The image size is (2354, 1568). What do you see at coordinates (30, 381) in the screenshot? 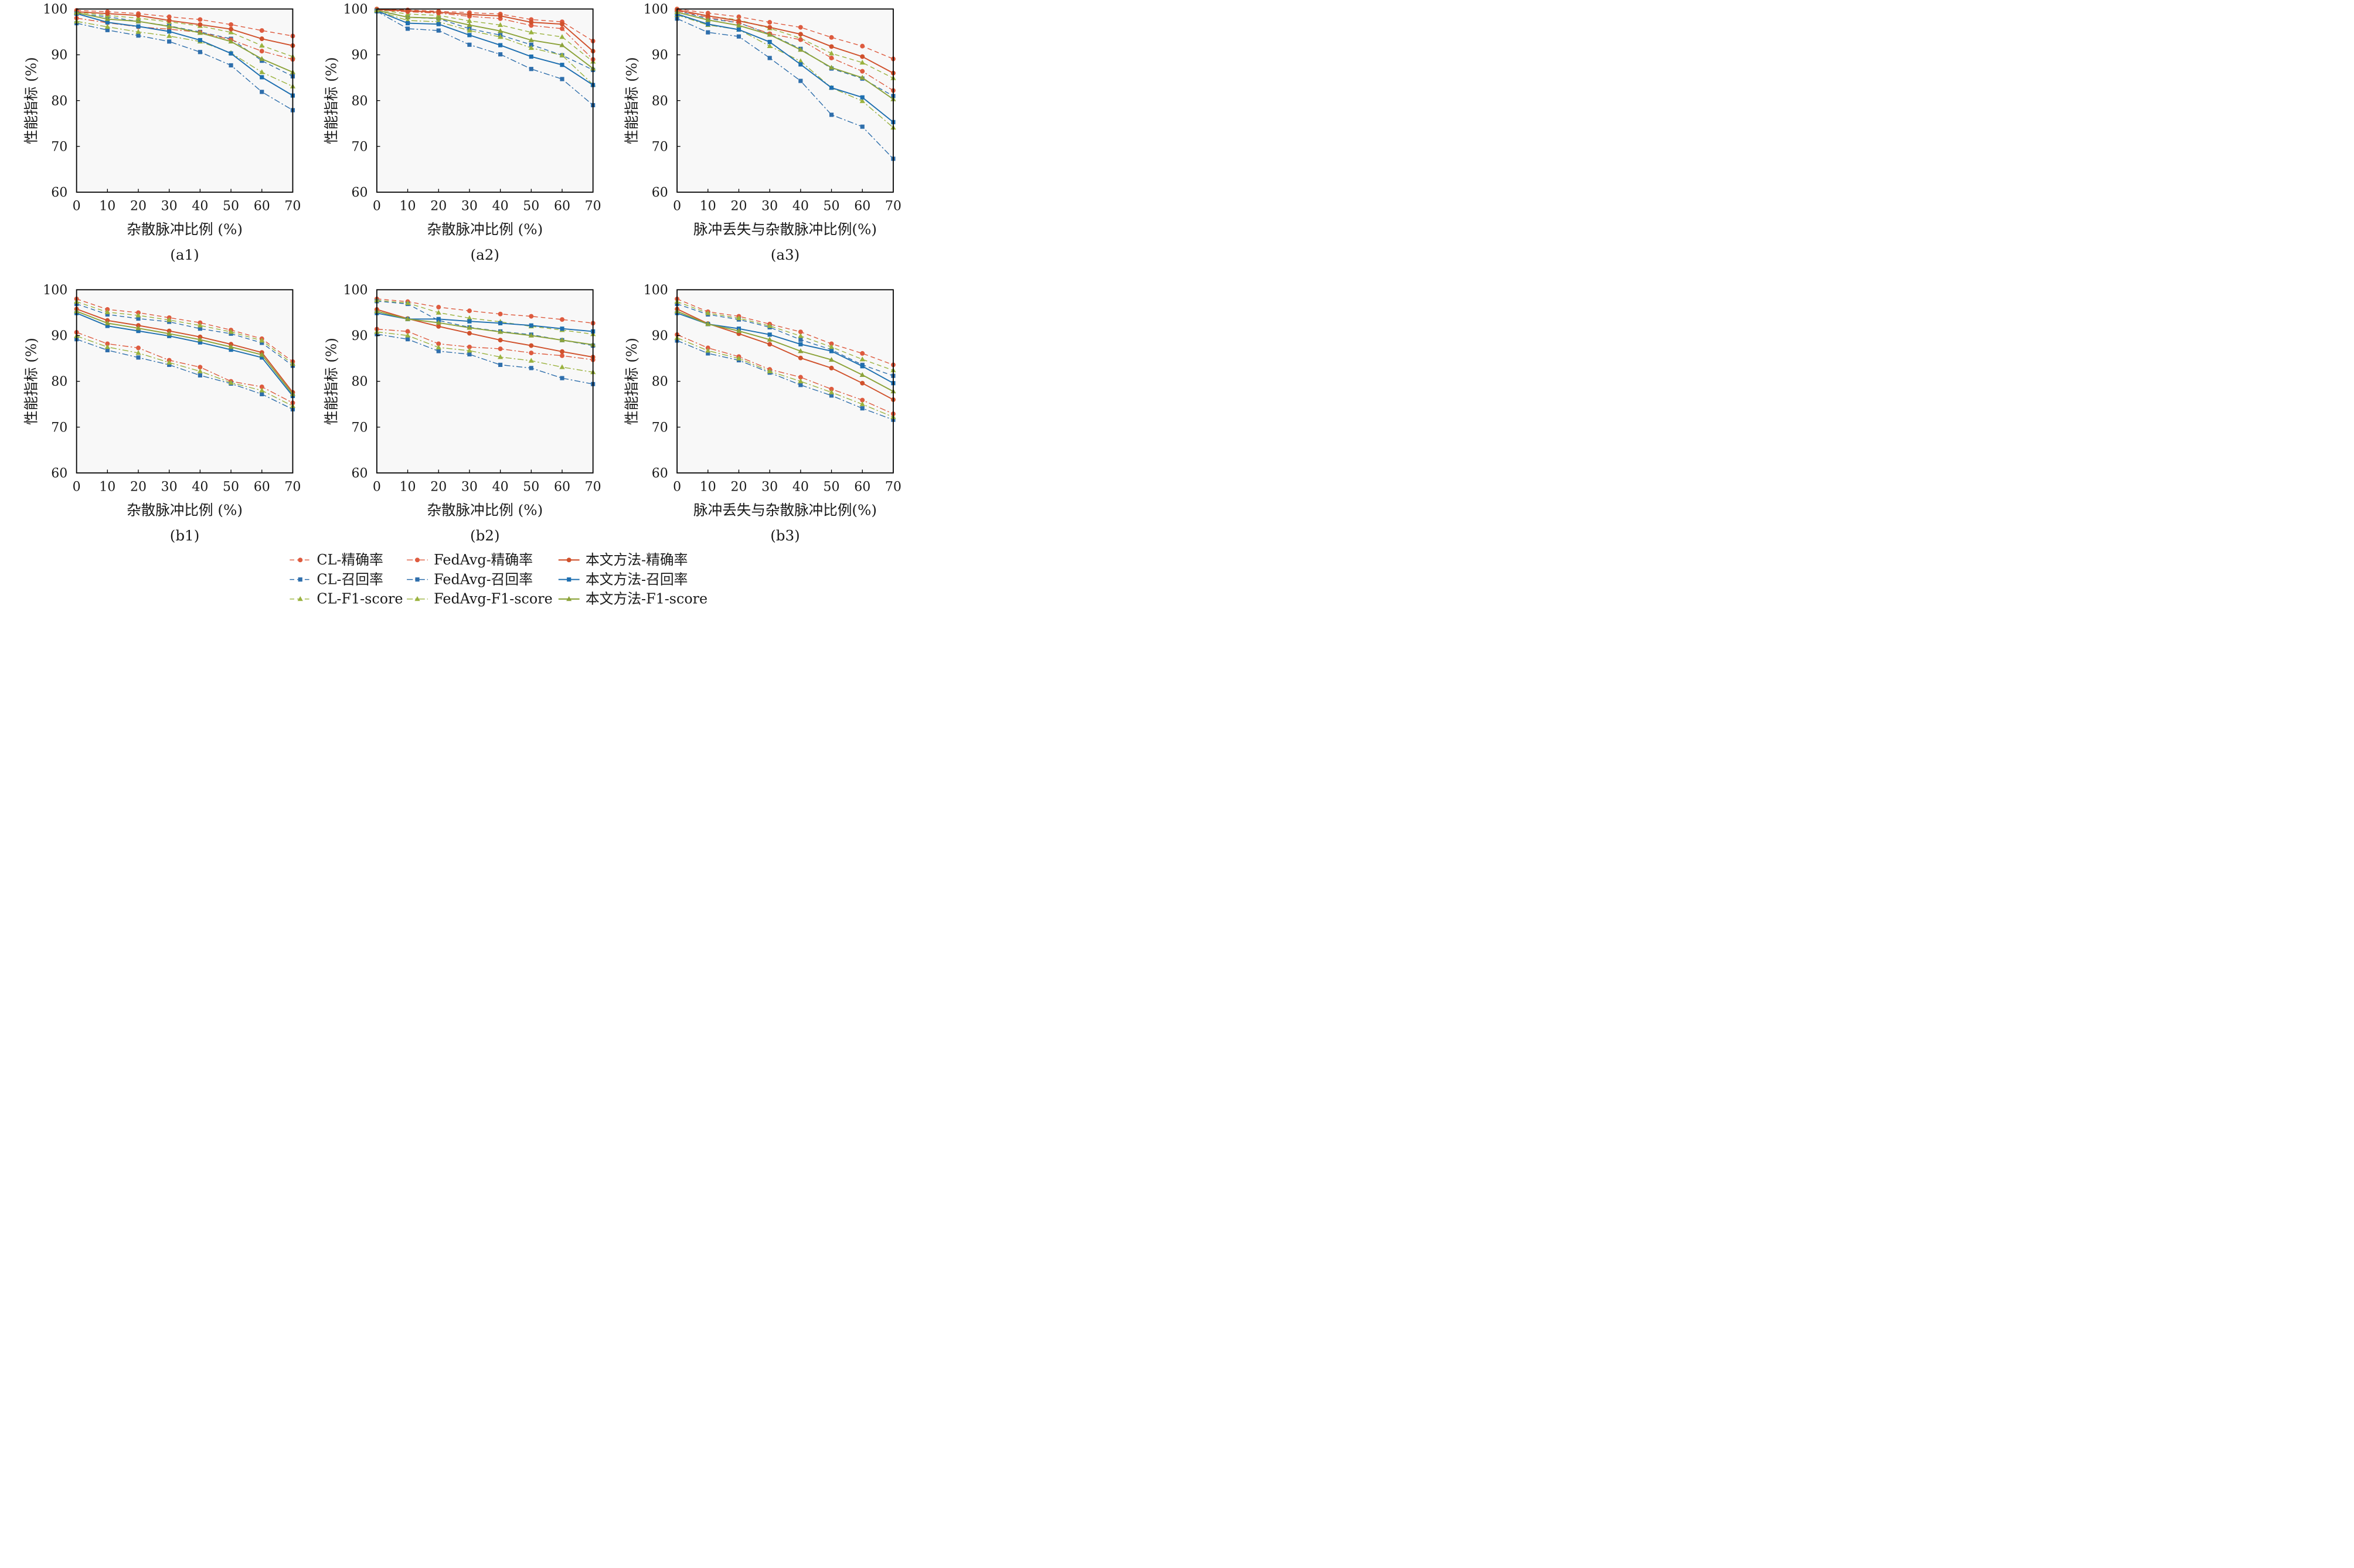
I see `y-axis-label: 性能指标 (%)` at bounding box center [30, 381].